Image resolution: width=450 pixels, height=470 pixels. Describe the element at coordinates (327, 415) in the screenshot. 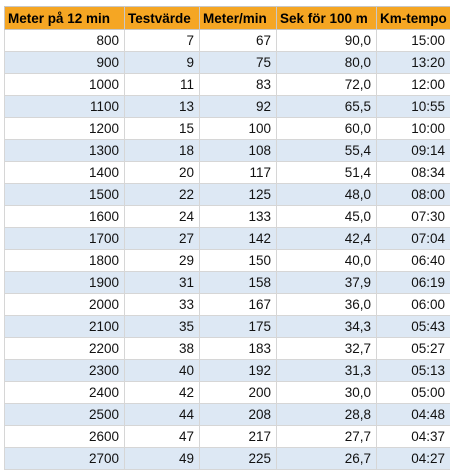

I see `cell-sec-per-100m: 28,8` at that location.